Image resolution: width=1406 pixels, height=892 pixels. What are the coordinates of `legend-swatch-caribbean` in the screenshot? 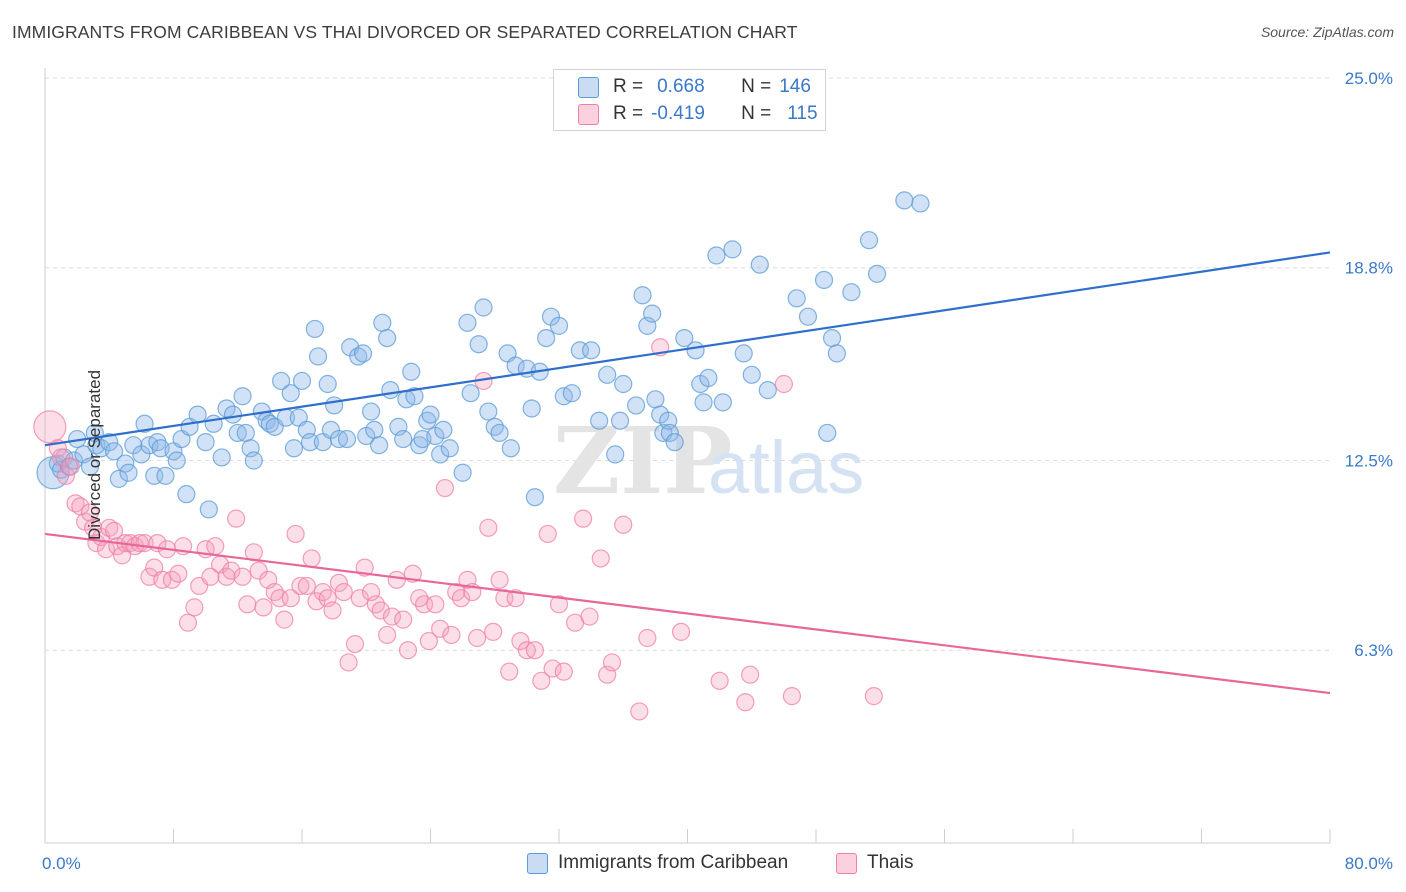 It's located at (588, 87).